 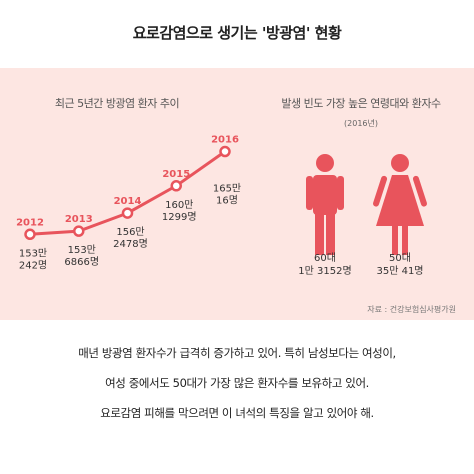 I want to click on year-label: 2014, so click(x=128, y=201).